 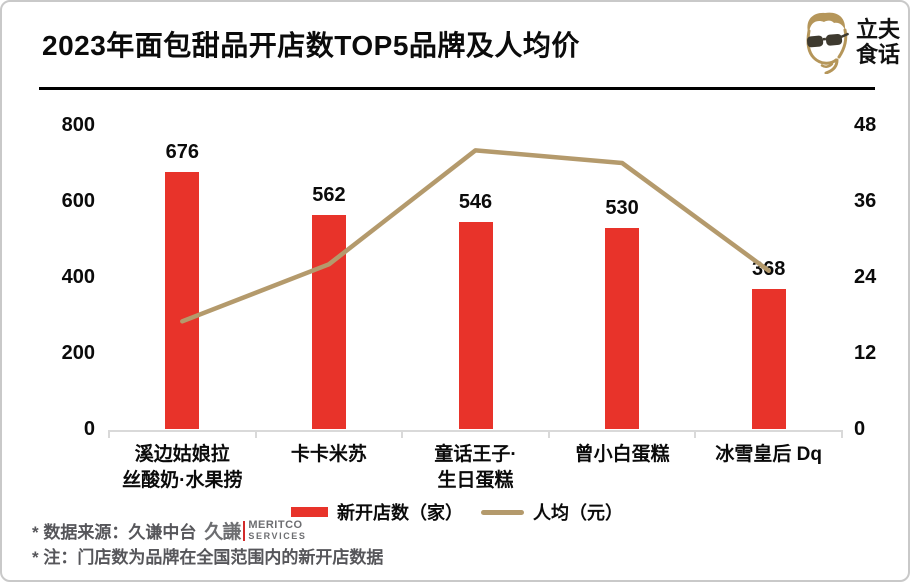 What do you see at coordinates (275, 525) in the screenshot?
I see `meritco-name: MERITCO` at bounding box center [275, 525].